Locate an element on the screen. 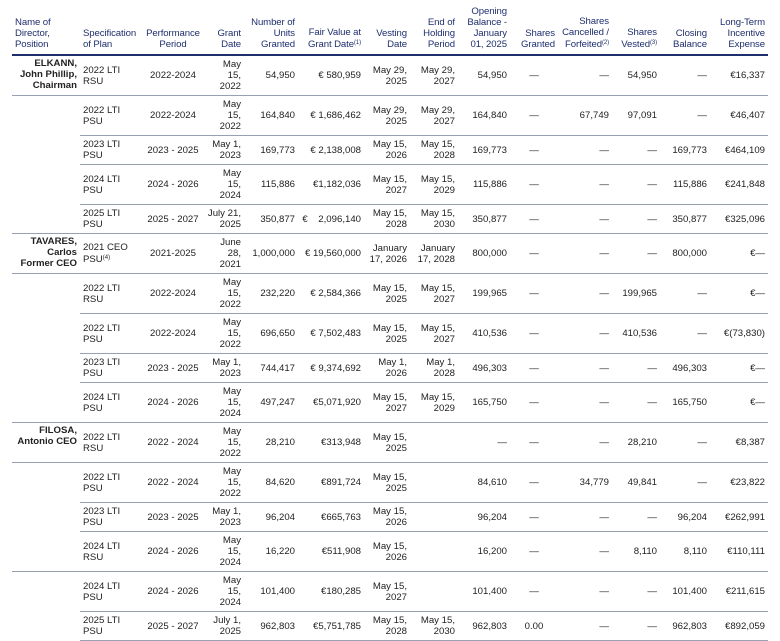  cell-value: 496,303 is located at coordinates (689, 368).